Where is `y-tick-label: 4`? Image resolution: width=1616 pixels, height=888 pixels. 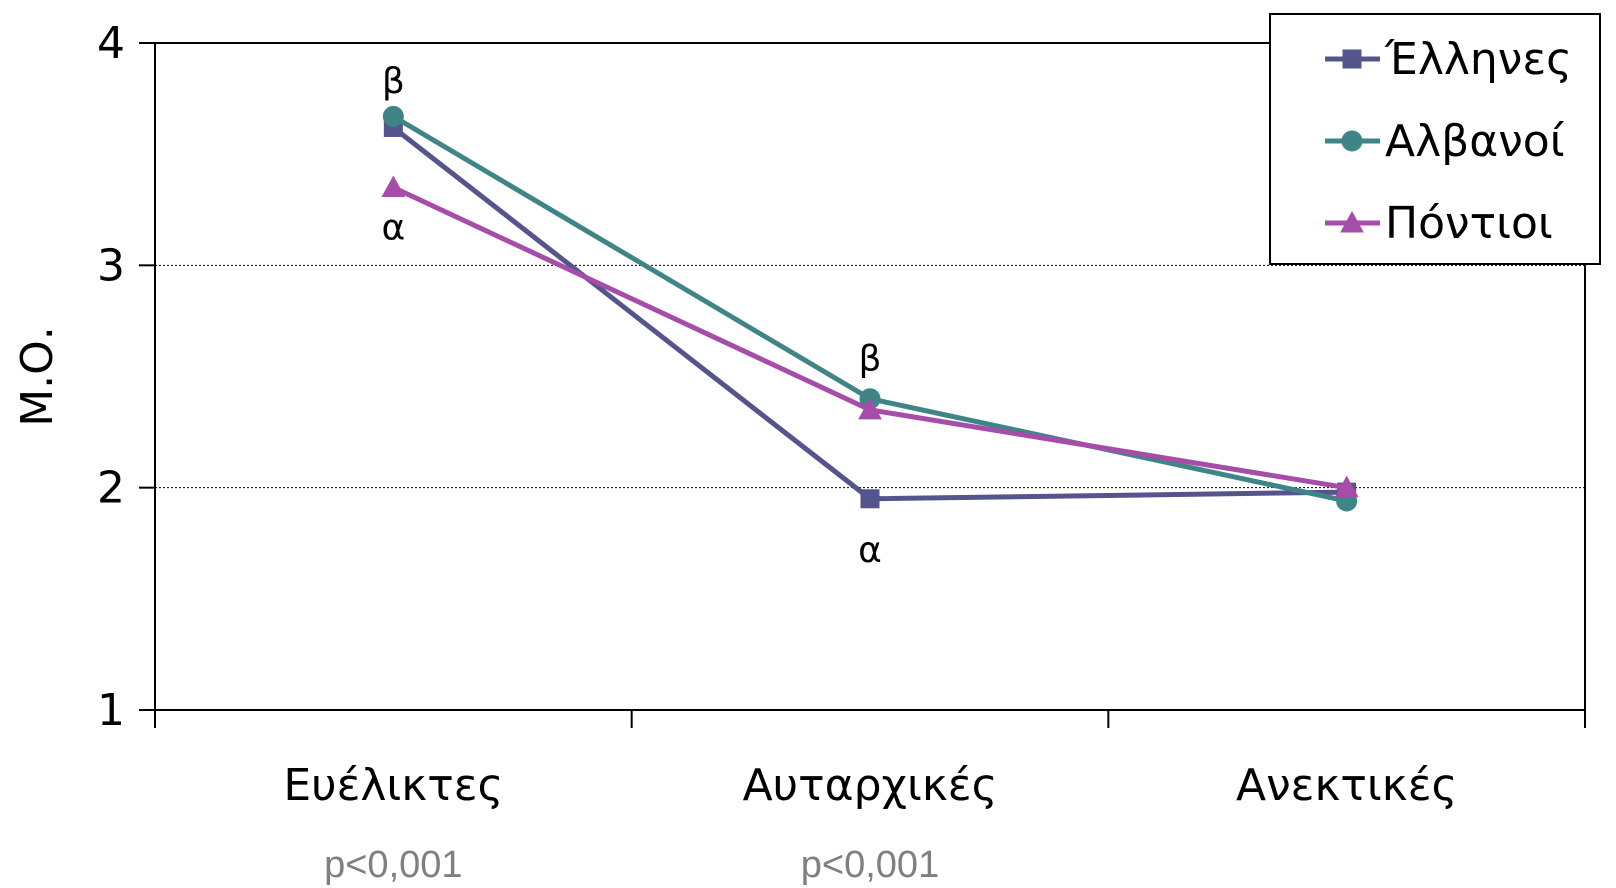
y-tick-label: 4 is located at coordinates (111, 43).